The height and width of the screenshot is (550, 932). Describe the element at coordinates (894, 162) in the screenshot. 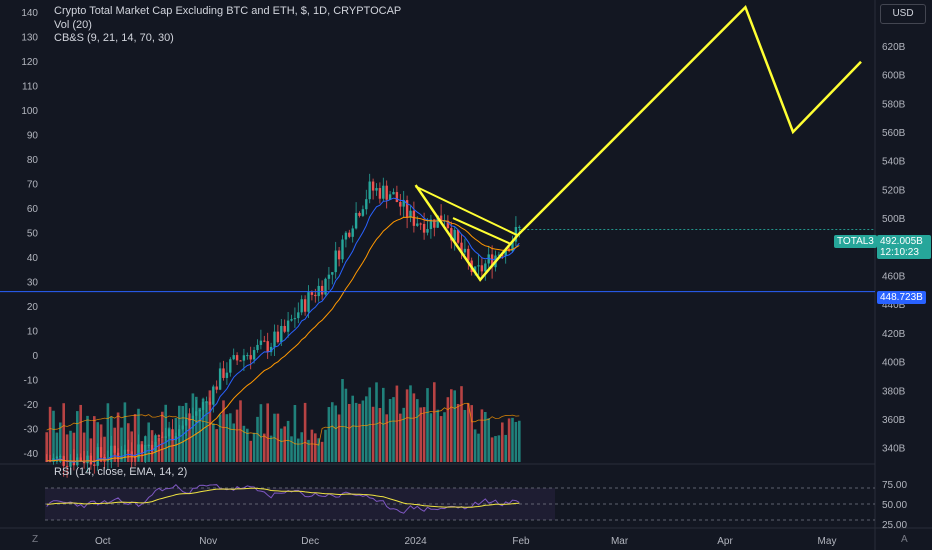

I see `price-axis-label: 540B` at that location.